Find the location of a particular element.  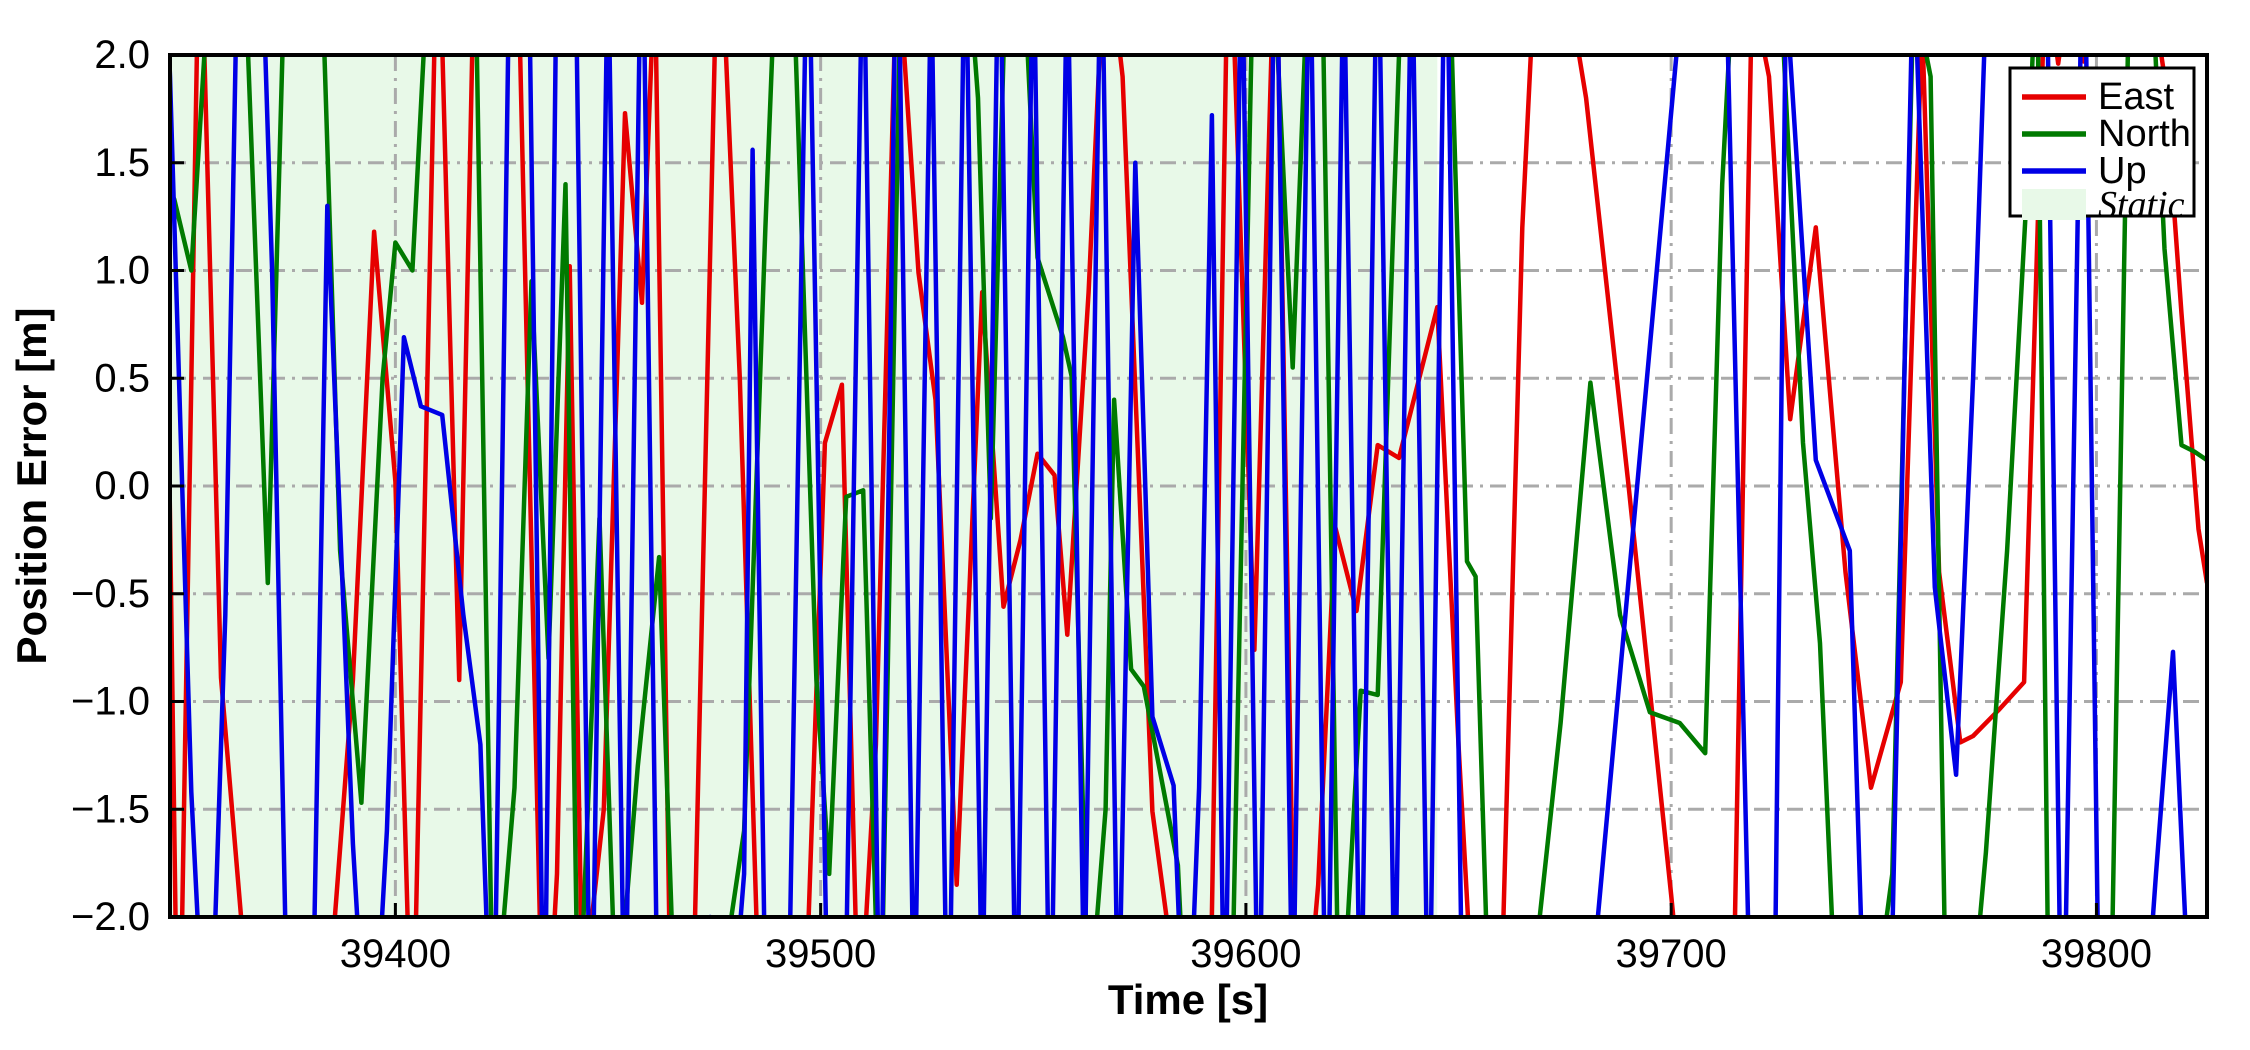

y-tick-label: −2.0 is located at coordinates (110, 917).